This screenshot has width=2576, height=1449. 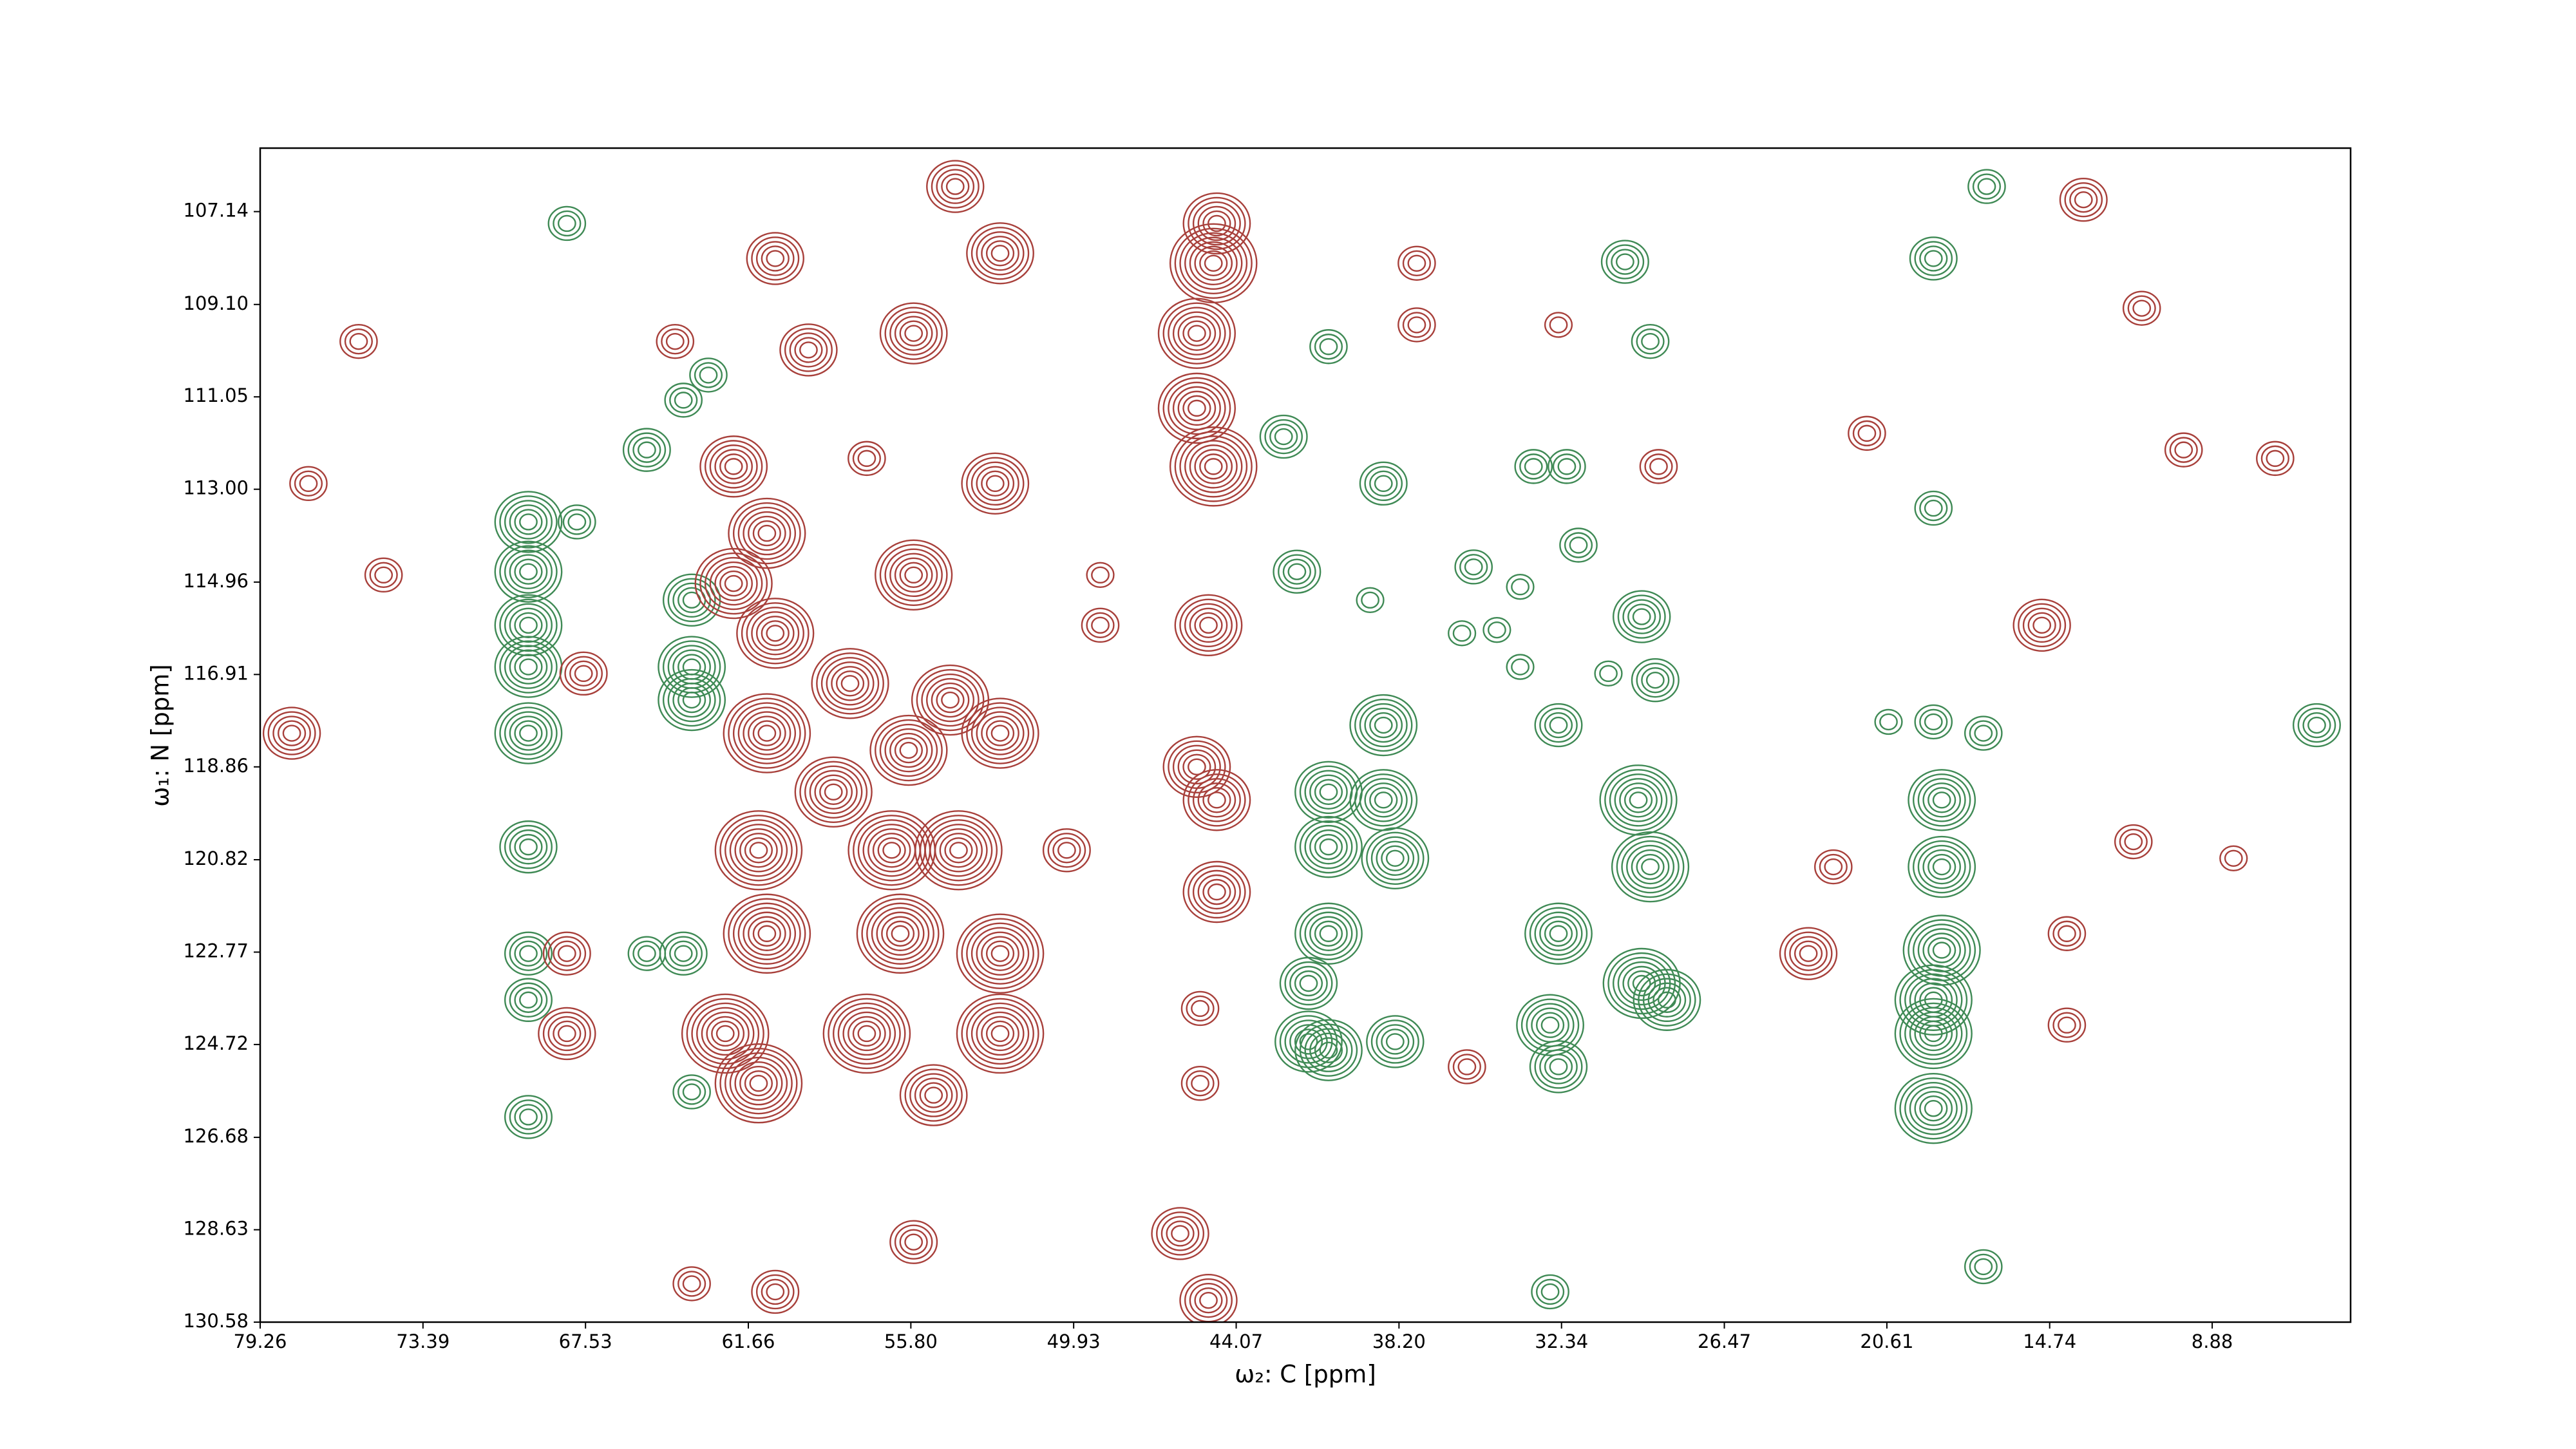 What do you see at coordinates (260, 1341) in the screenshot?
I see `x-tick-label: 79.26` at bounding box center [260, 1341].